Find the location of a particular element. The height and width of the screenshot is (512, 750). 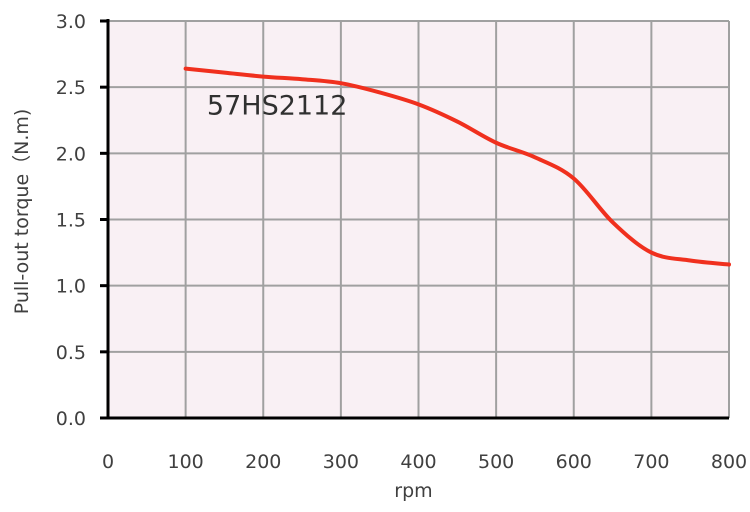

y-tick-labels: 0.0 0.5 1.0 1.5 2.0 2.5 3.0 is located at coordinates (71, 220).